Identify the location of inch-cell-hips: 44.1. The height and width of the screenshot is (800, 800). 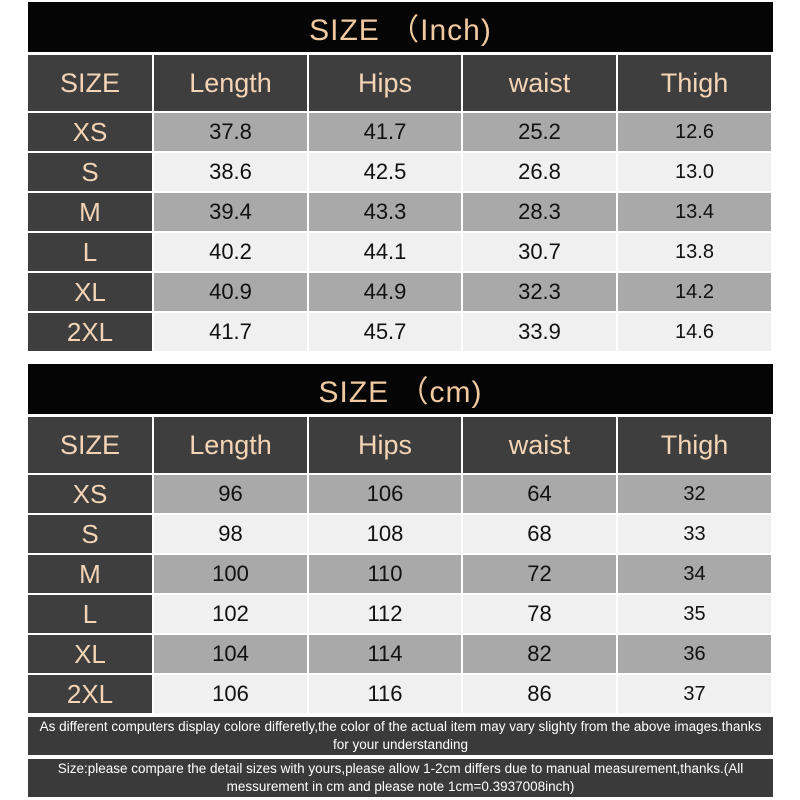
(385, 252).